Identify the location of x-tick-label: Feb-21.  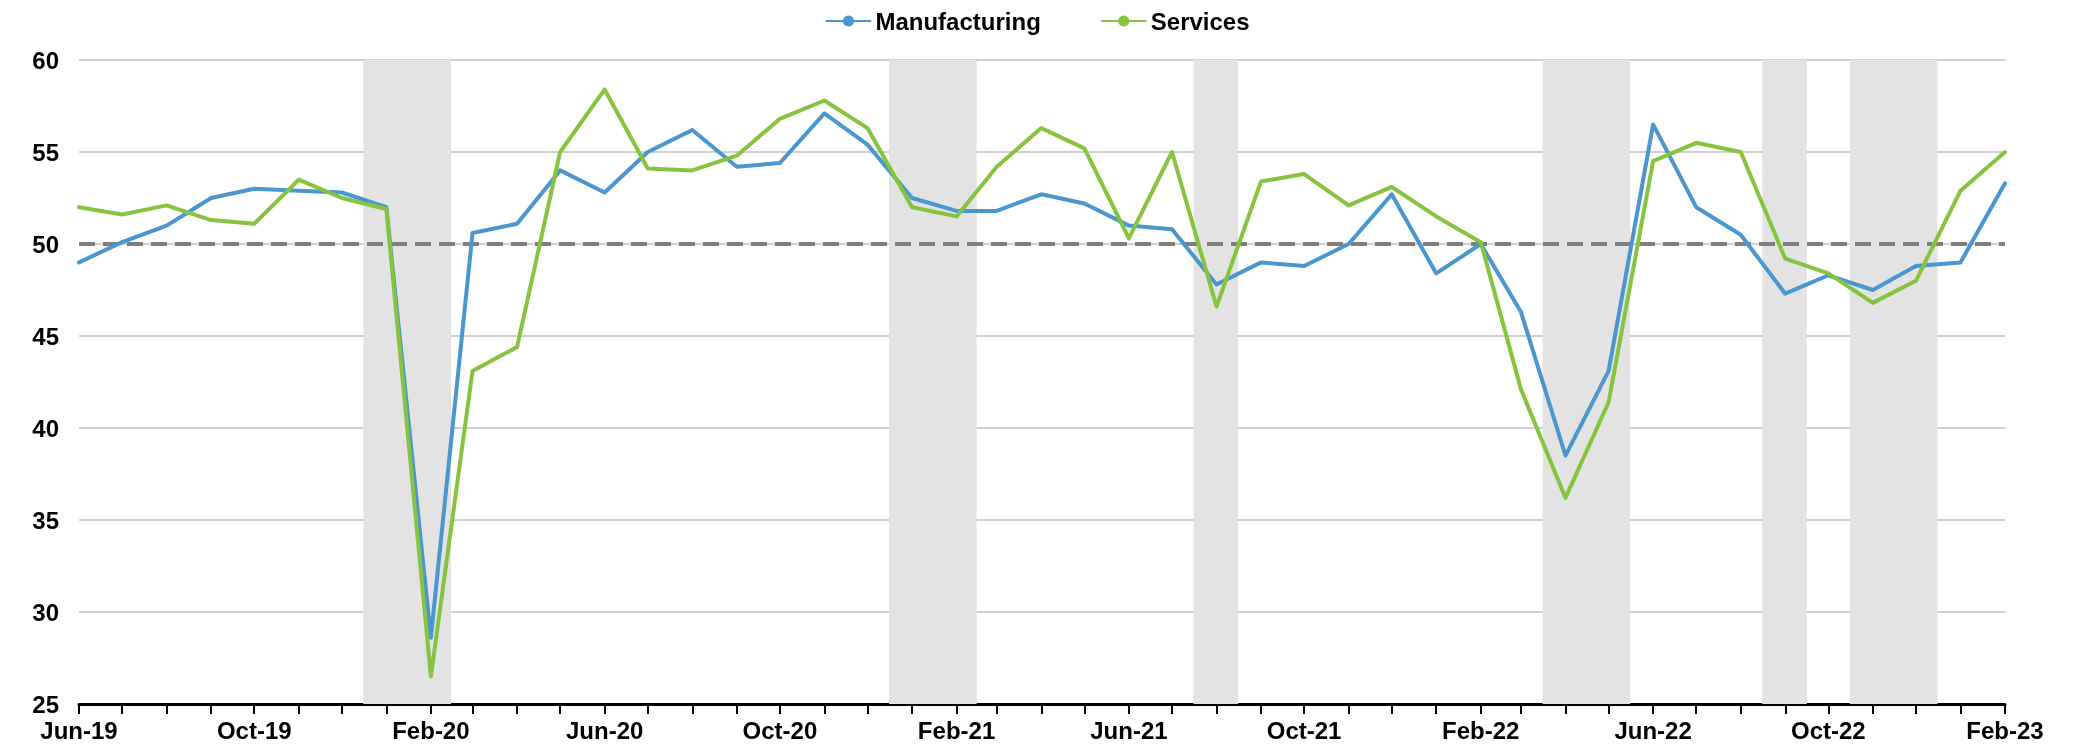
(956, 730).